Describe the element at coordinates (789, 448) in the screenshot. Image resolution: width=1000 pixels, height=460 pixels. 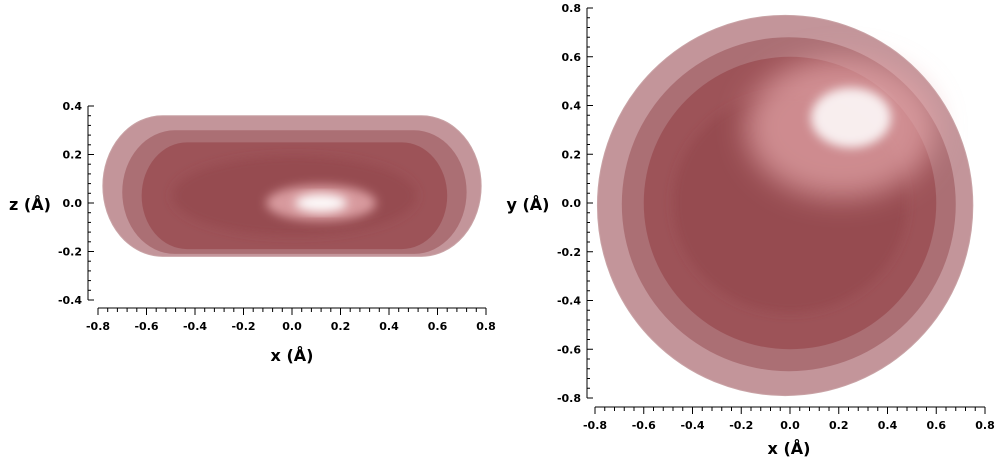
I see `x-axis-title-top: x (Å)` at that location.